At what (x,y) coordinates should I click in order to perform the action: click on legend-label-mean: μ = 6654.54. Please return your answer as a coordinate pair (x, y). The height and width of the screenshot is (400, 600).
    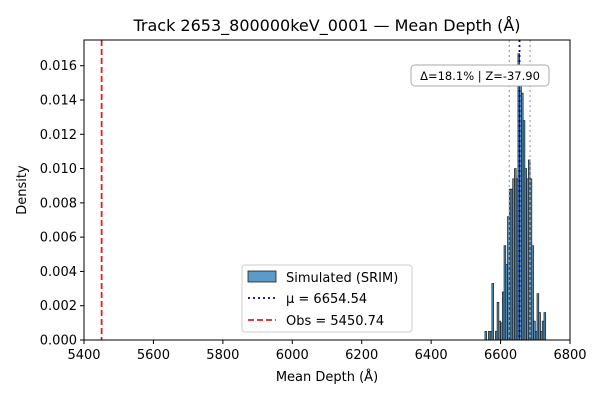
    Looking at the image, I should click on (326, 299).